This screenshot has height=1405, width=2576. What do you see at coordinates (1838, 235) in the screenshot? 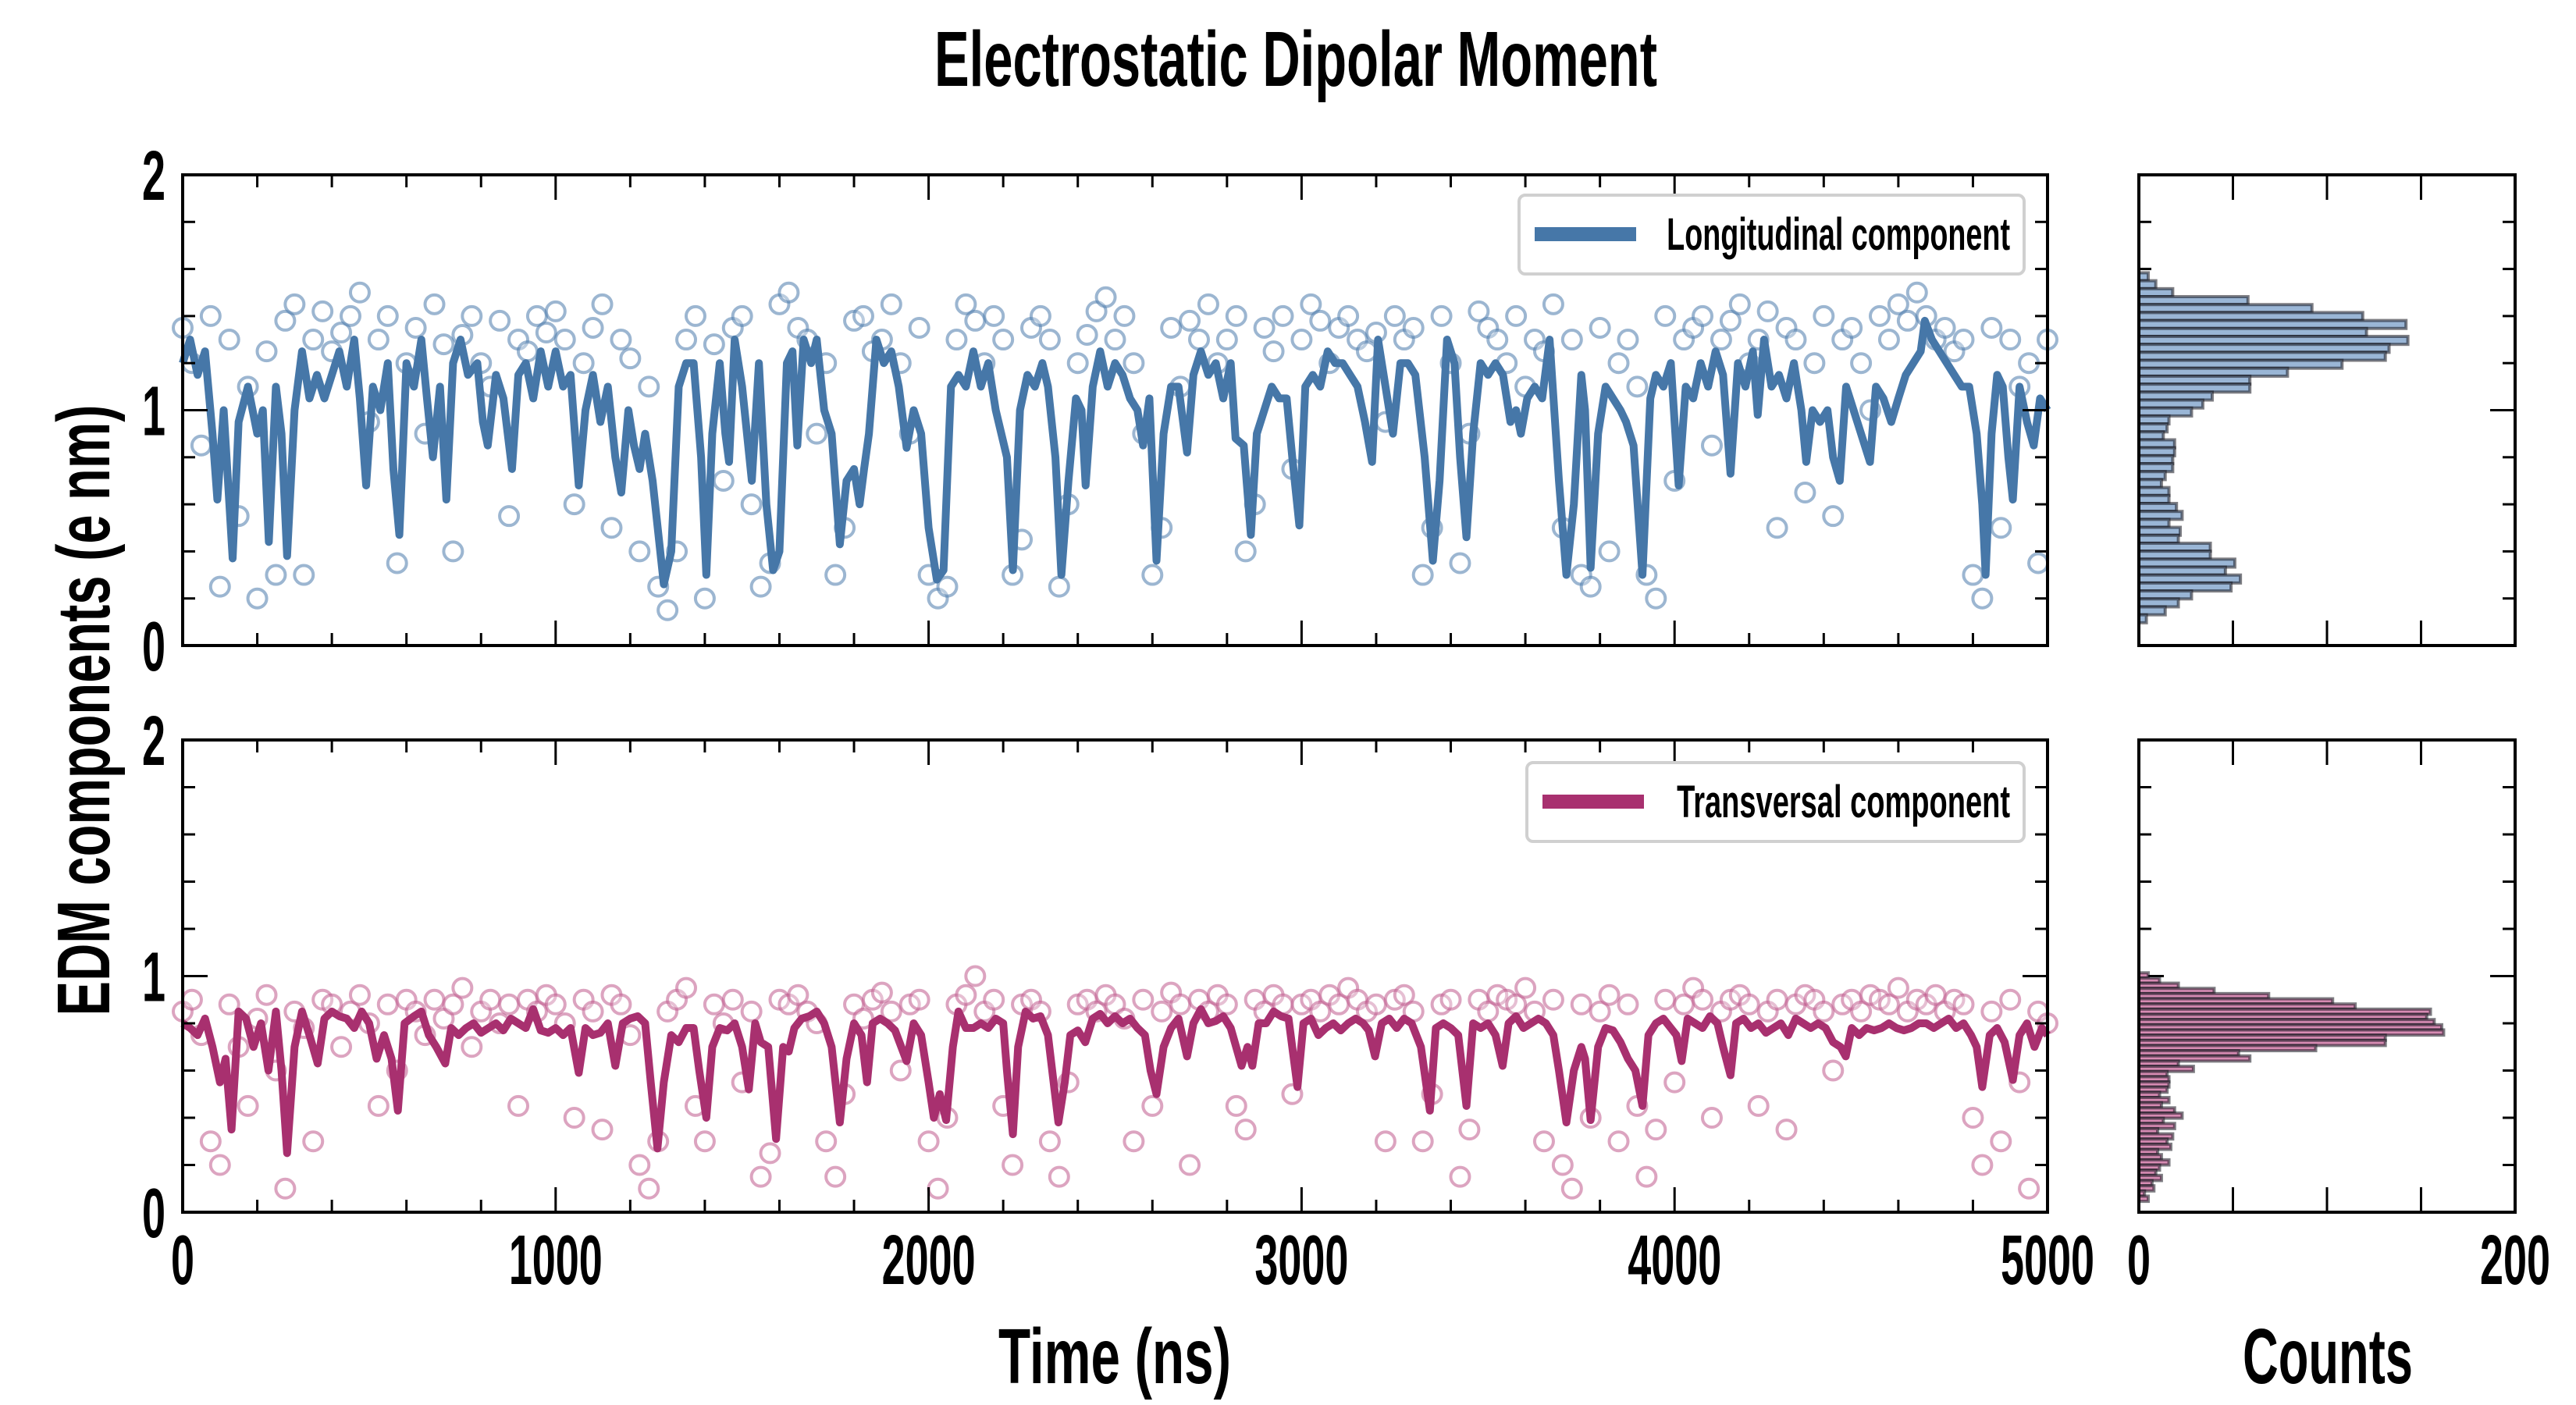
I see `legend-label: Longitudinal component` at bounding box center [1838, 235].